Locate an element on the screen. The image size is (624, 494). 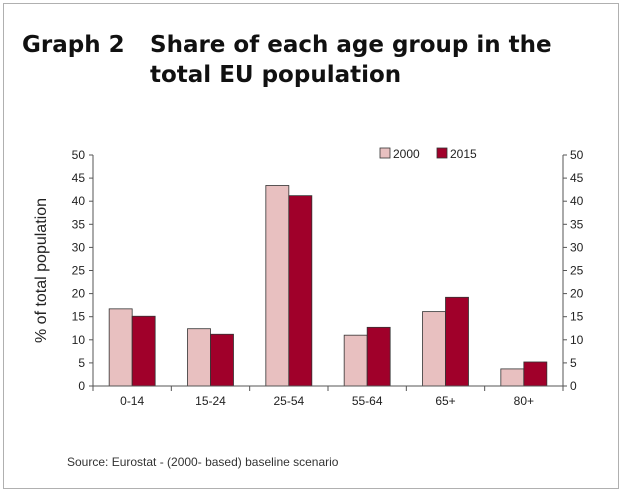
y-tick-label-right: 45 is located at coordinates (577, 178).